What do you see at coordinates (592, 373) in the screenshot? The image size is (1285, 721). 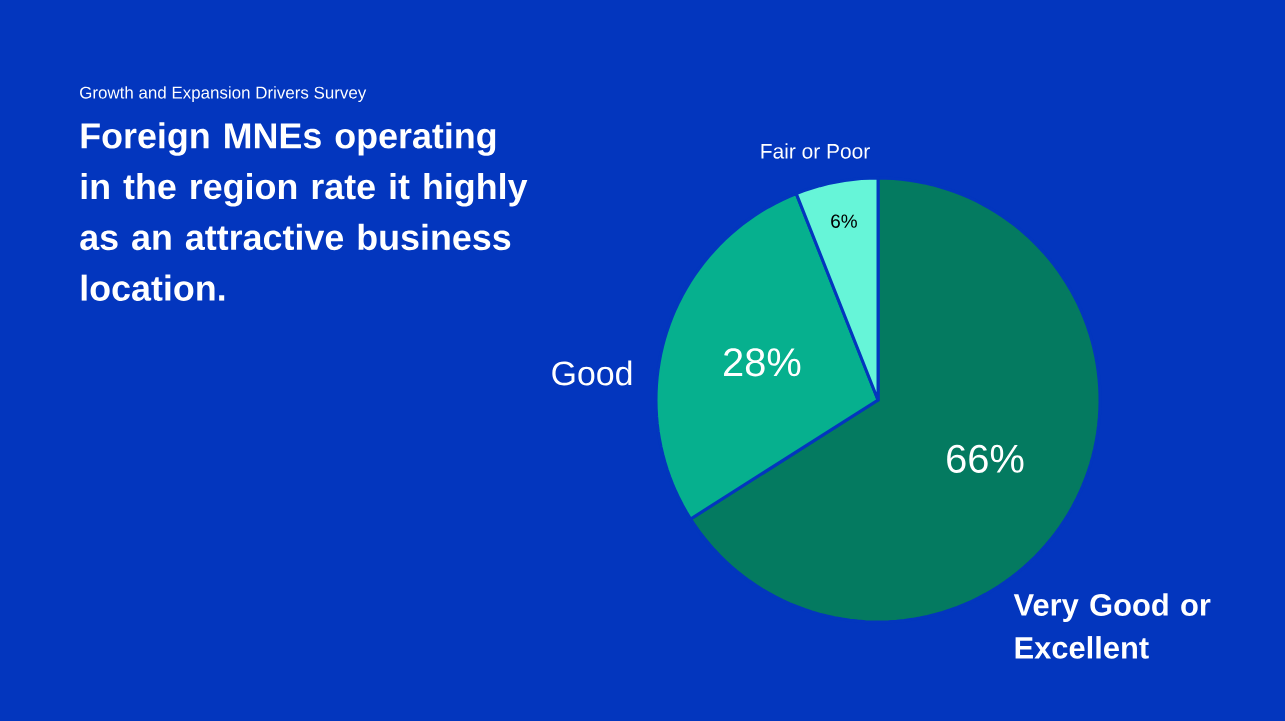 I see `slice-label: Good` at bounding box center [592, 373].